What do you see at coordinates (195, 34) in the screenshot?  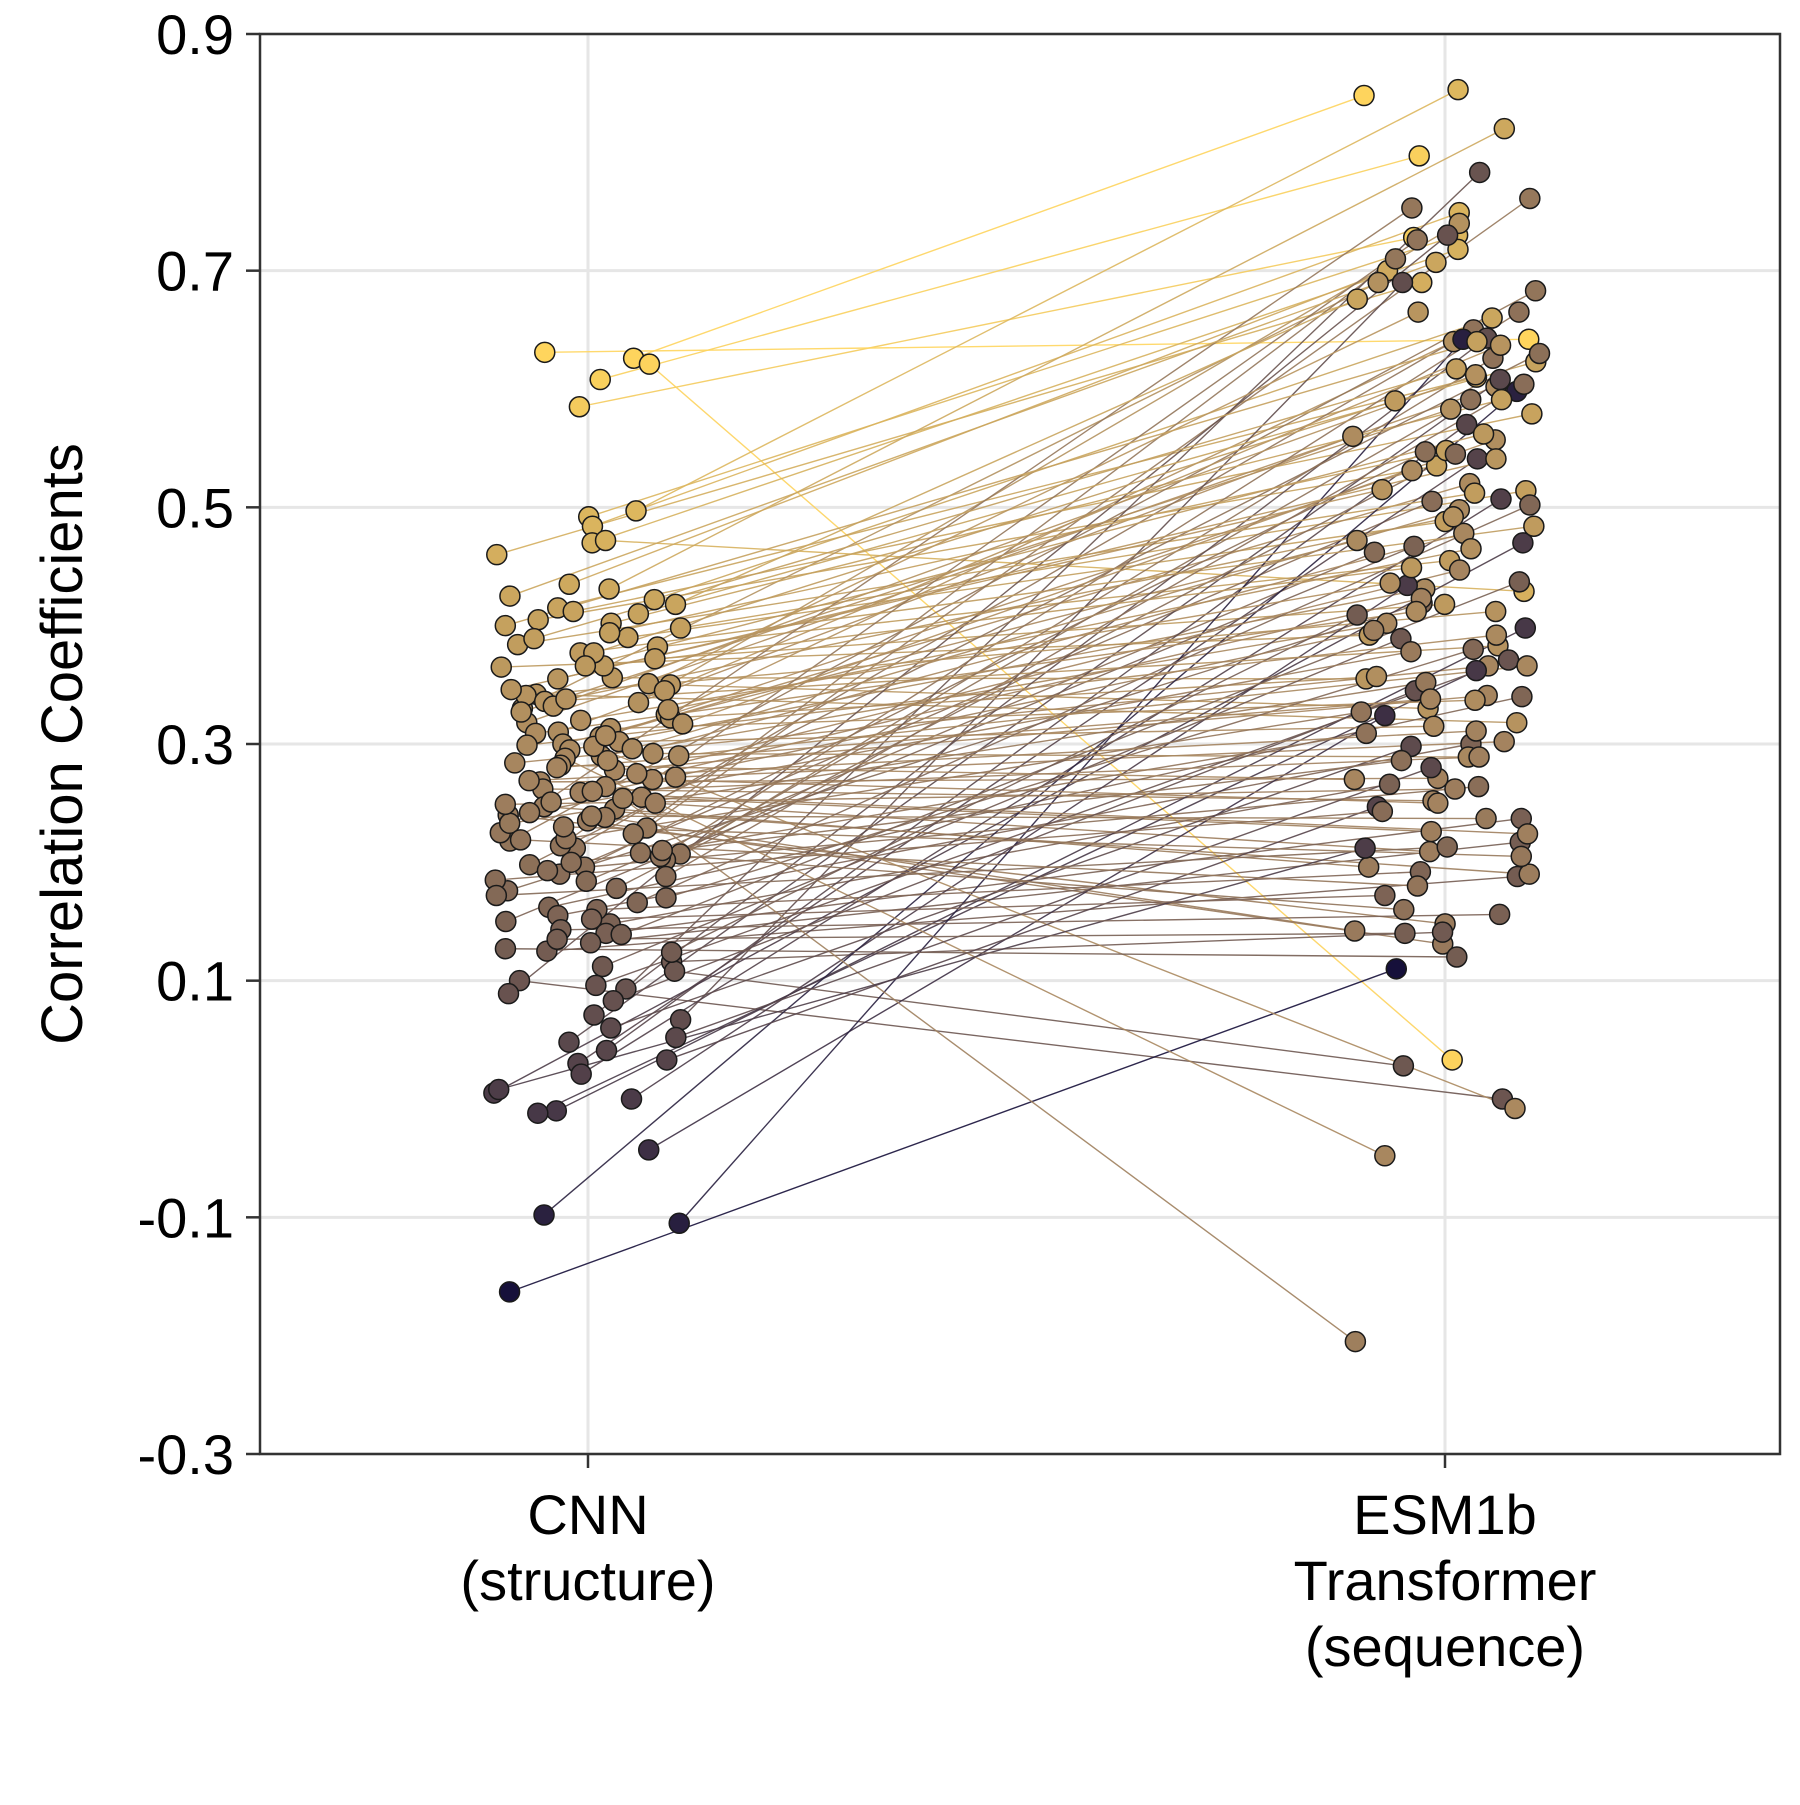 I see `y-tick-label: 0.9` at bounding box center [195, 34].